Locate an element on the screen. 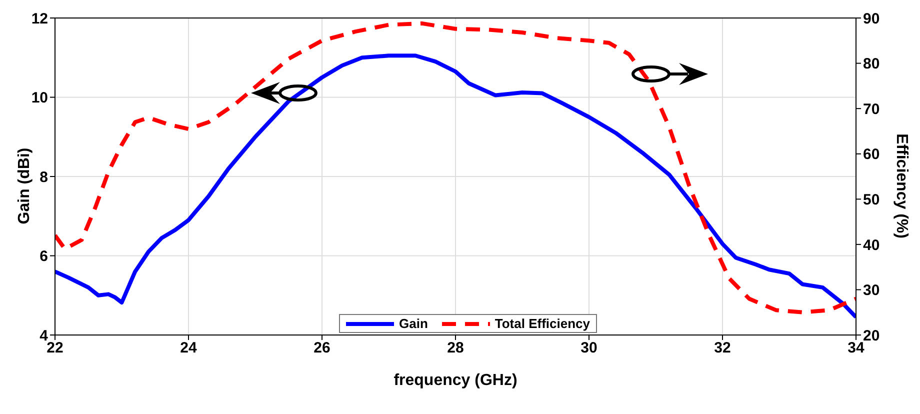  y-tick-label: 10 is located at coordinates (39, 98).